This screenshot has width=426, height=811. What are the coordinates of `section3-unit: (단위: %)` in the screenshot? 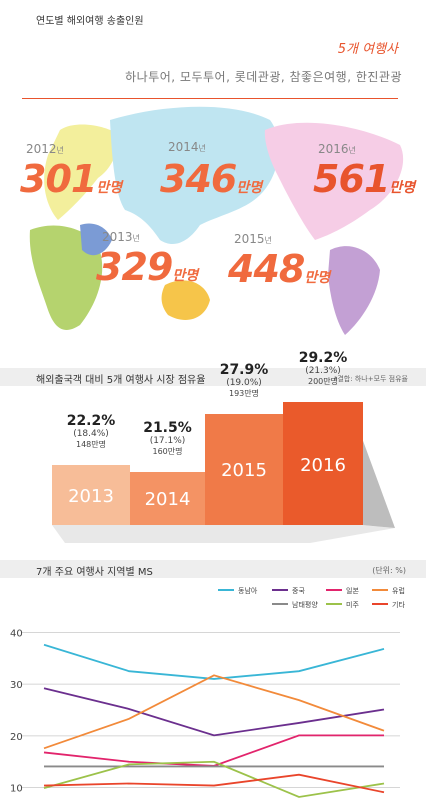 It's located at (389, 570).